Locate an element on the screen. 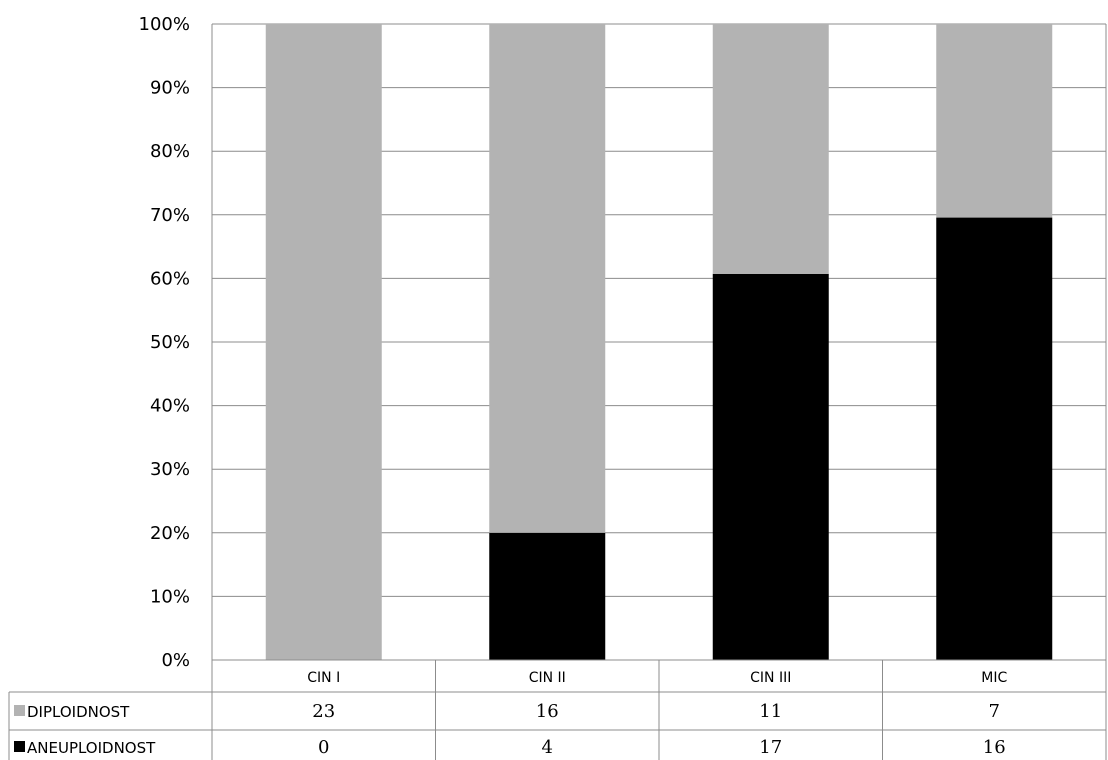 The image size is (1108, 760). y-tick-label: 0% is located at coordinates (175, 660).